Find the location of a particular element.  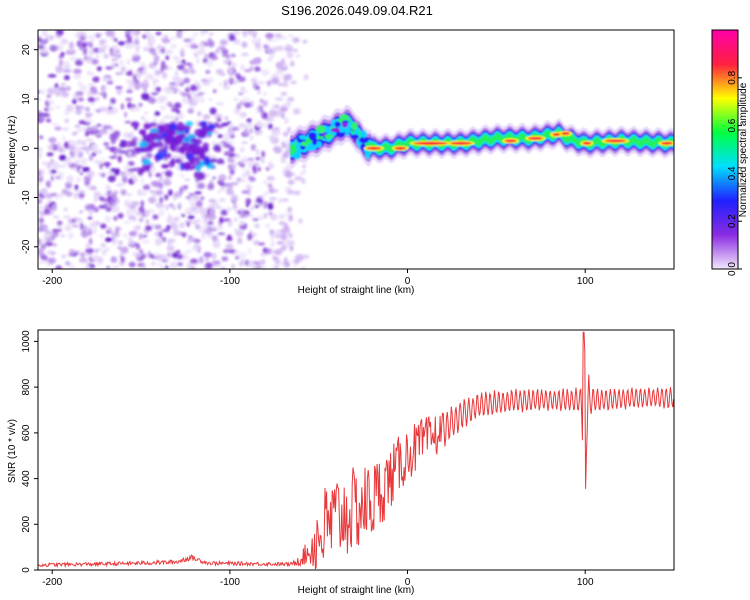

signal-blob is located at coordinates (347, 133).